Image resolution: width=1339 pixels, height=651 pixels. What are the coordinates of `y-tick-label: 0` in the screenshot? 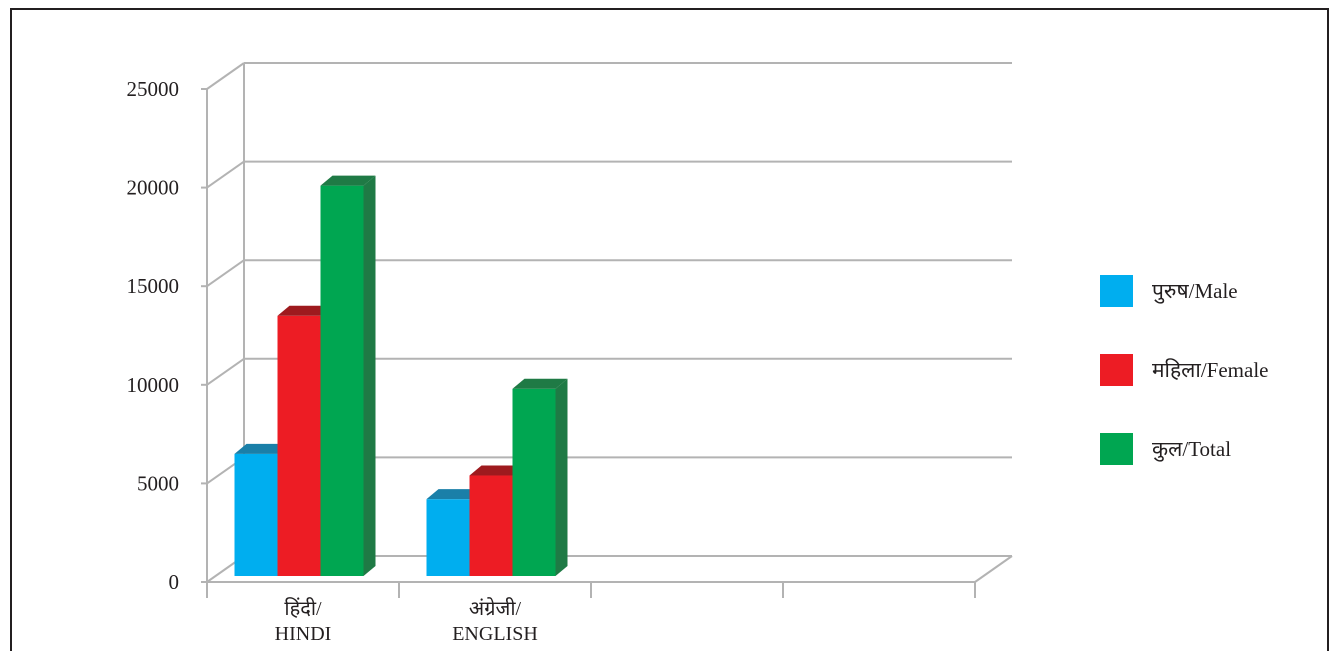 It's located at (174, 582).